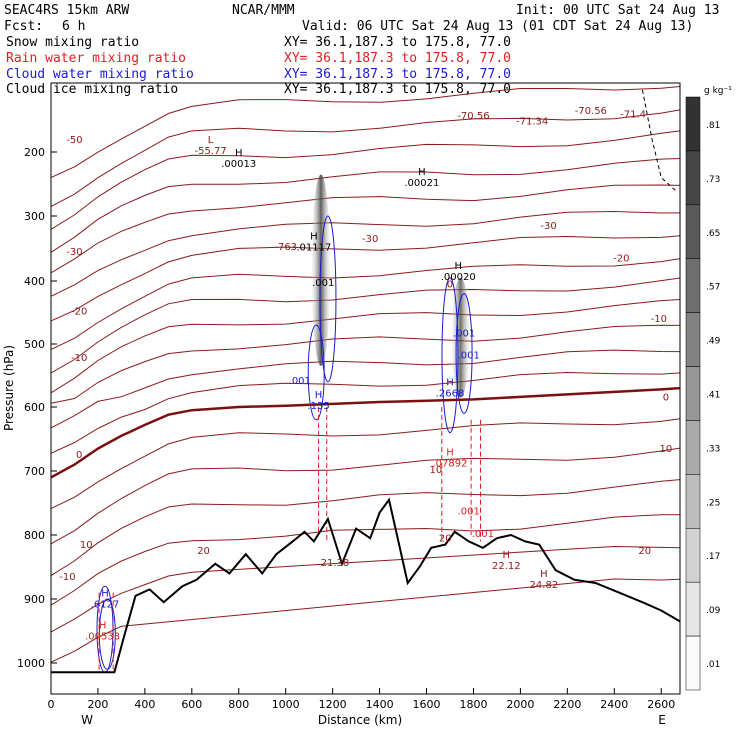 Image resolution: width=740 pixels, height=740 pixels. Describe the element at coordinates (591, 111) in the screenshot. I see `temperature-contour-label: -70.56` at that location.